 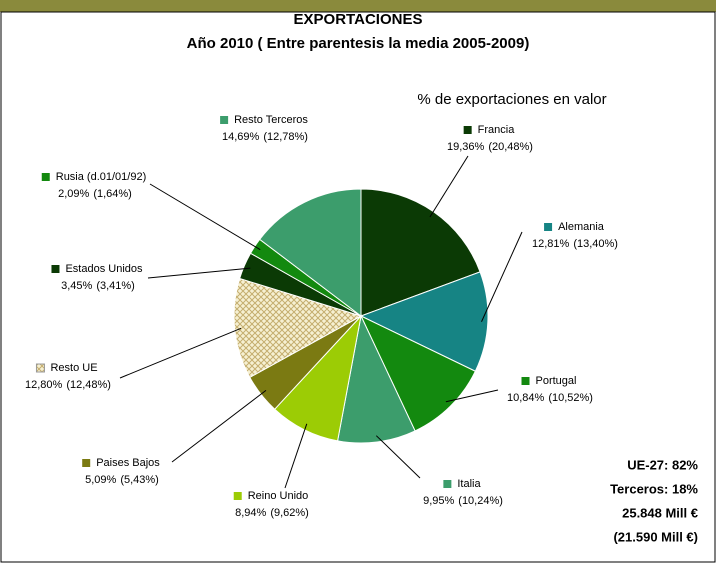 What do you see at coordinates (469, 484) in the screenshot?
I see `legend-label: Italia` at bounding box center [469, 484].